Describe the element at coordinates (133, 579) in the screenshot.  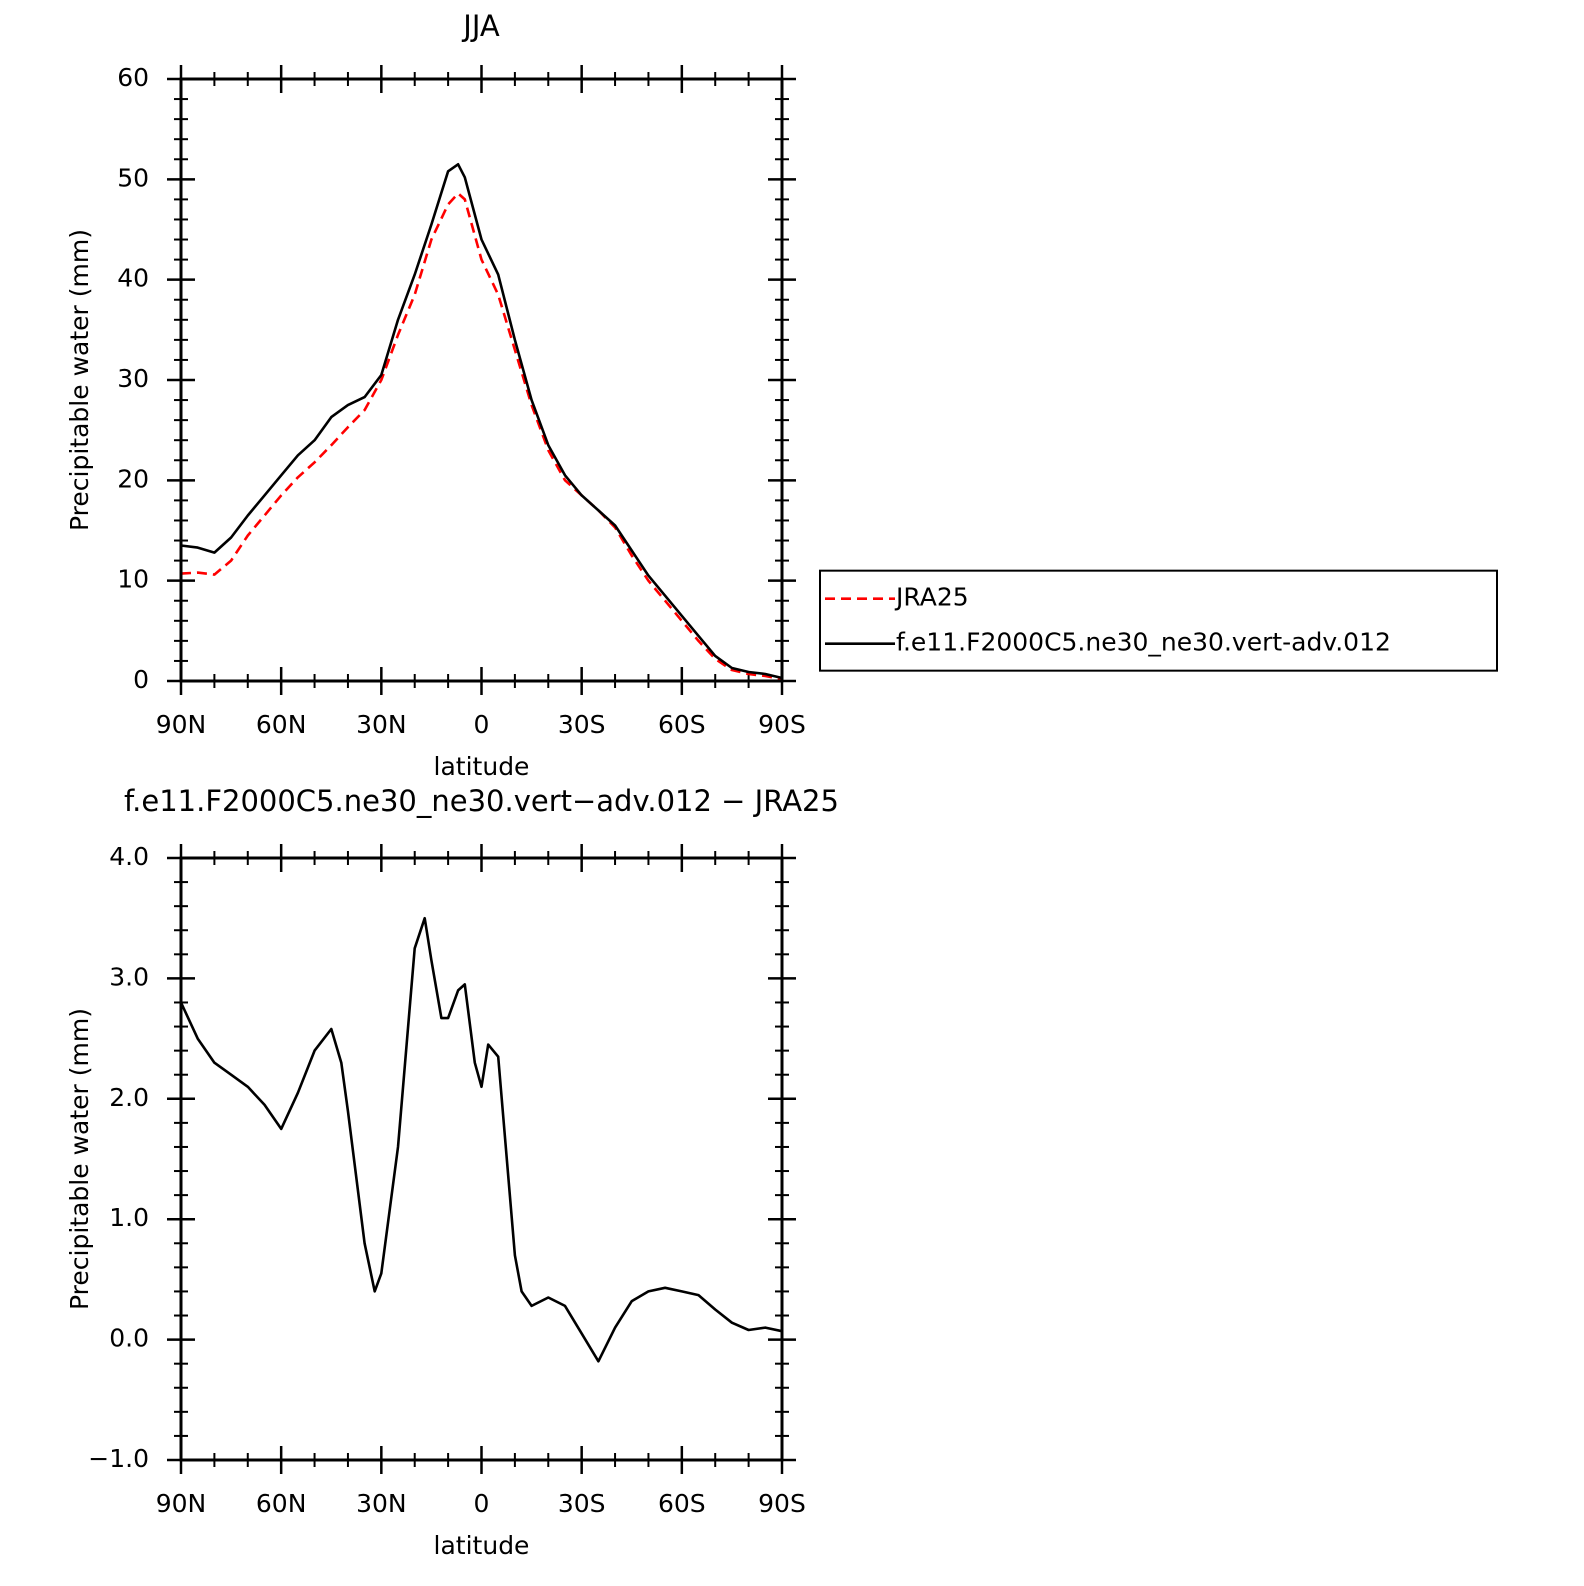
I see `y-tick-label: 10` at that location.